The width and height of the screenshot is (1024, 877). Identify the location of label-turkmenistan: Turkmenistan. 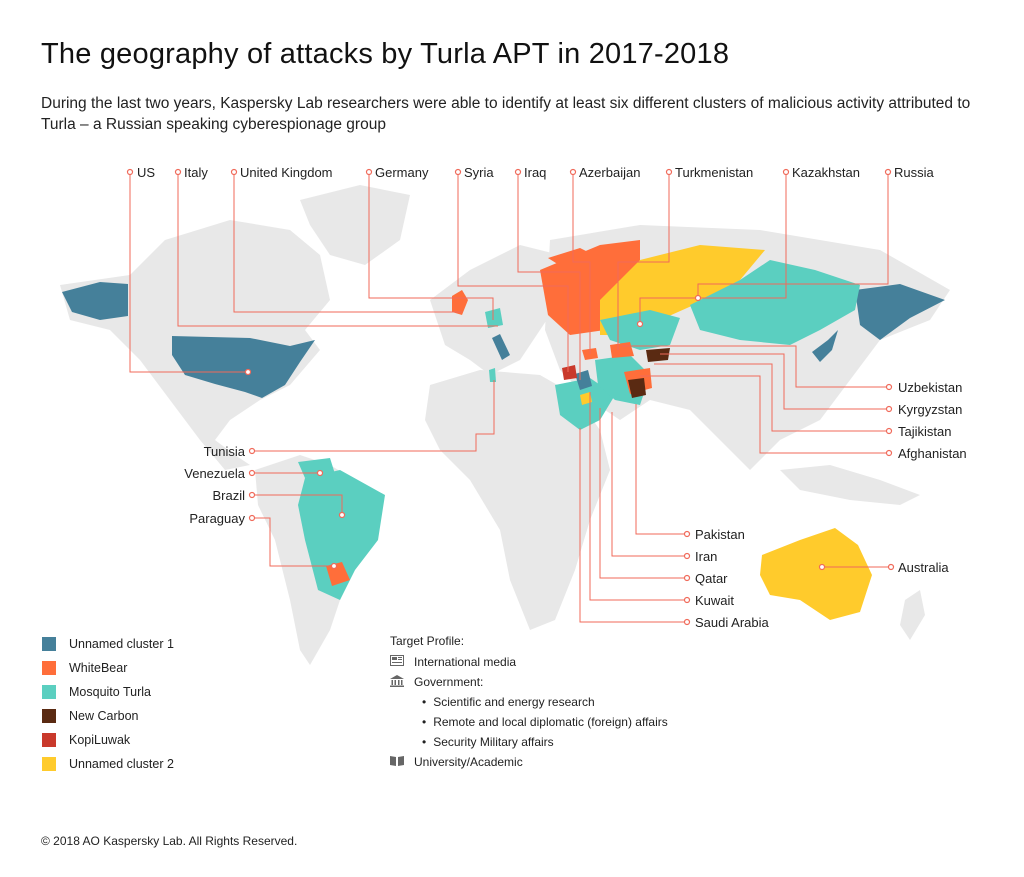
(714, 172).